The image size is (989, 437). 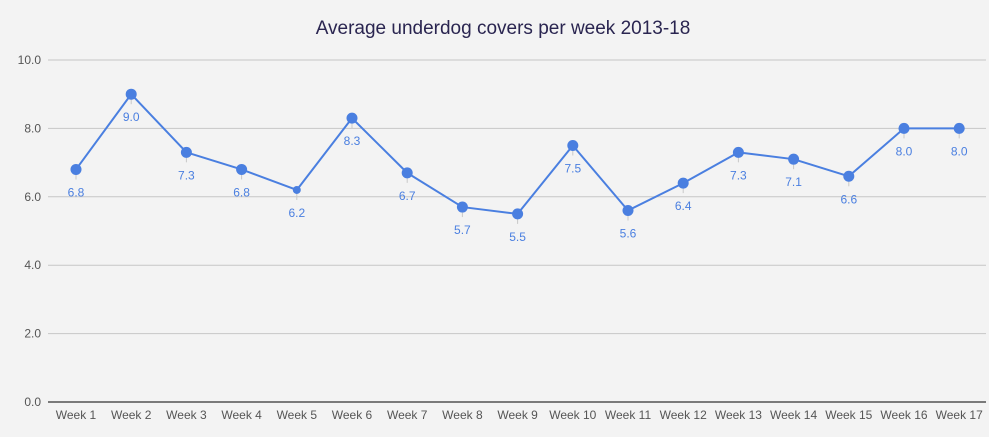 I want to click on y-tick-label: 2.0, so click(x=32, y=334).